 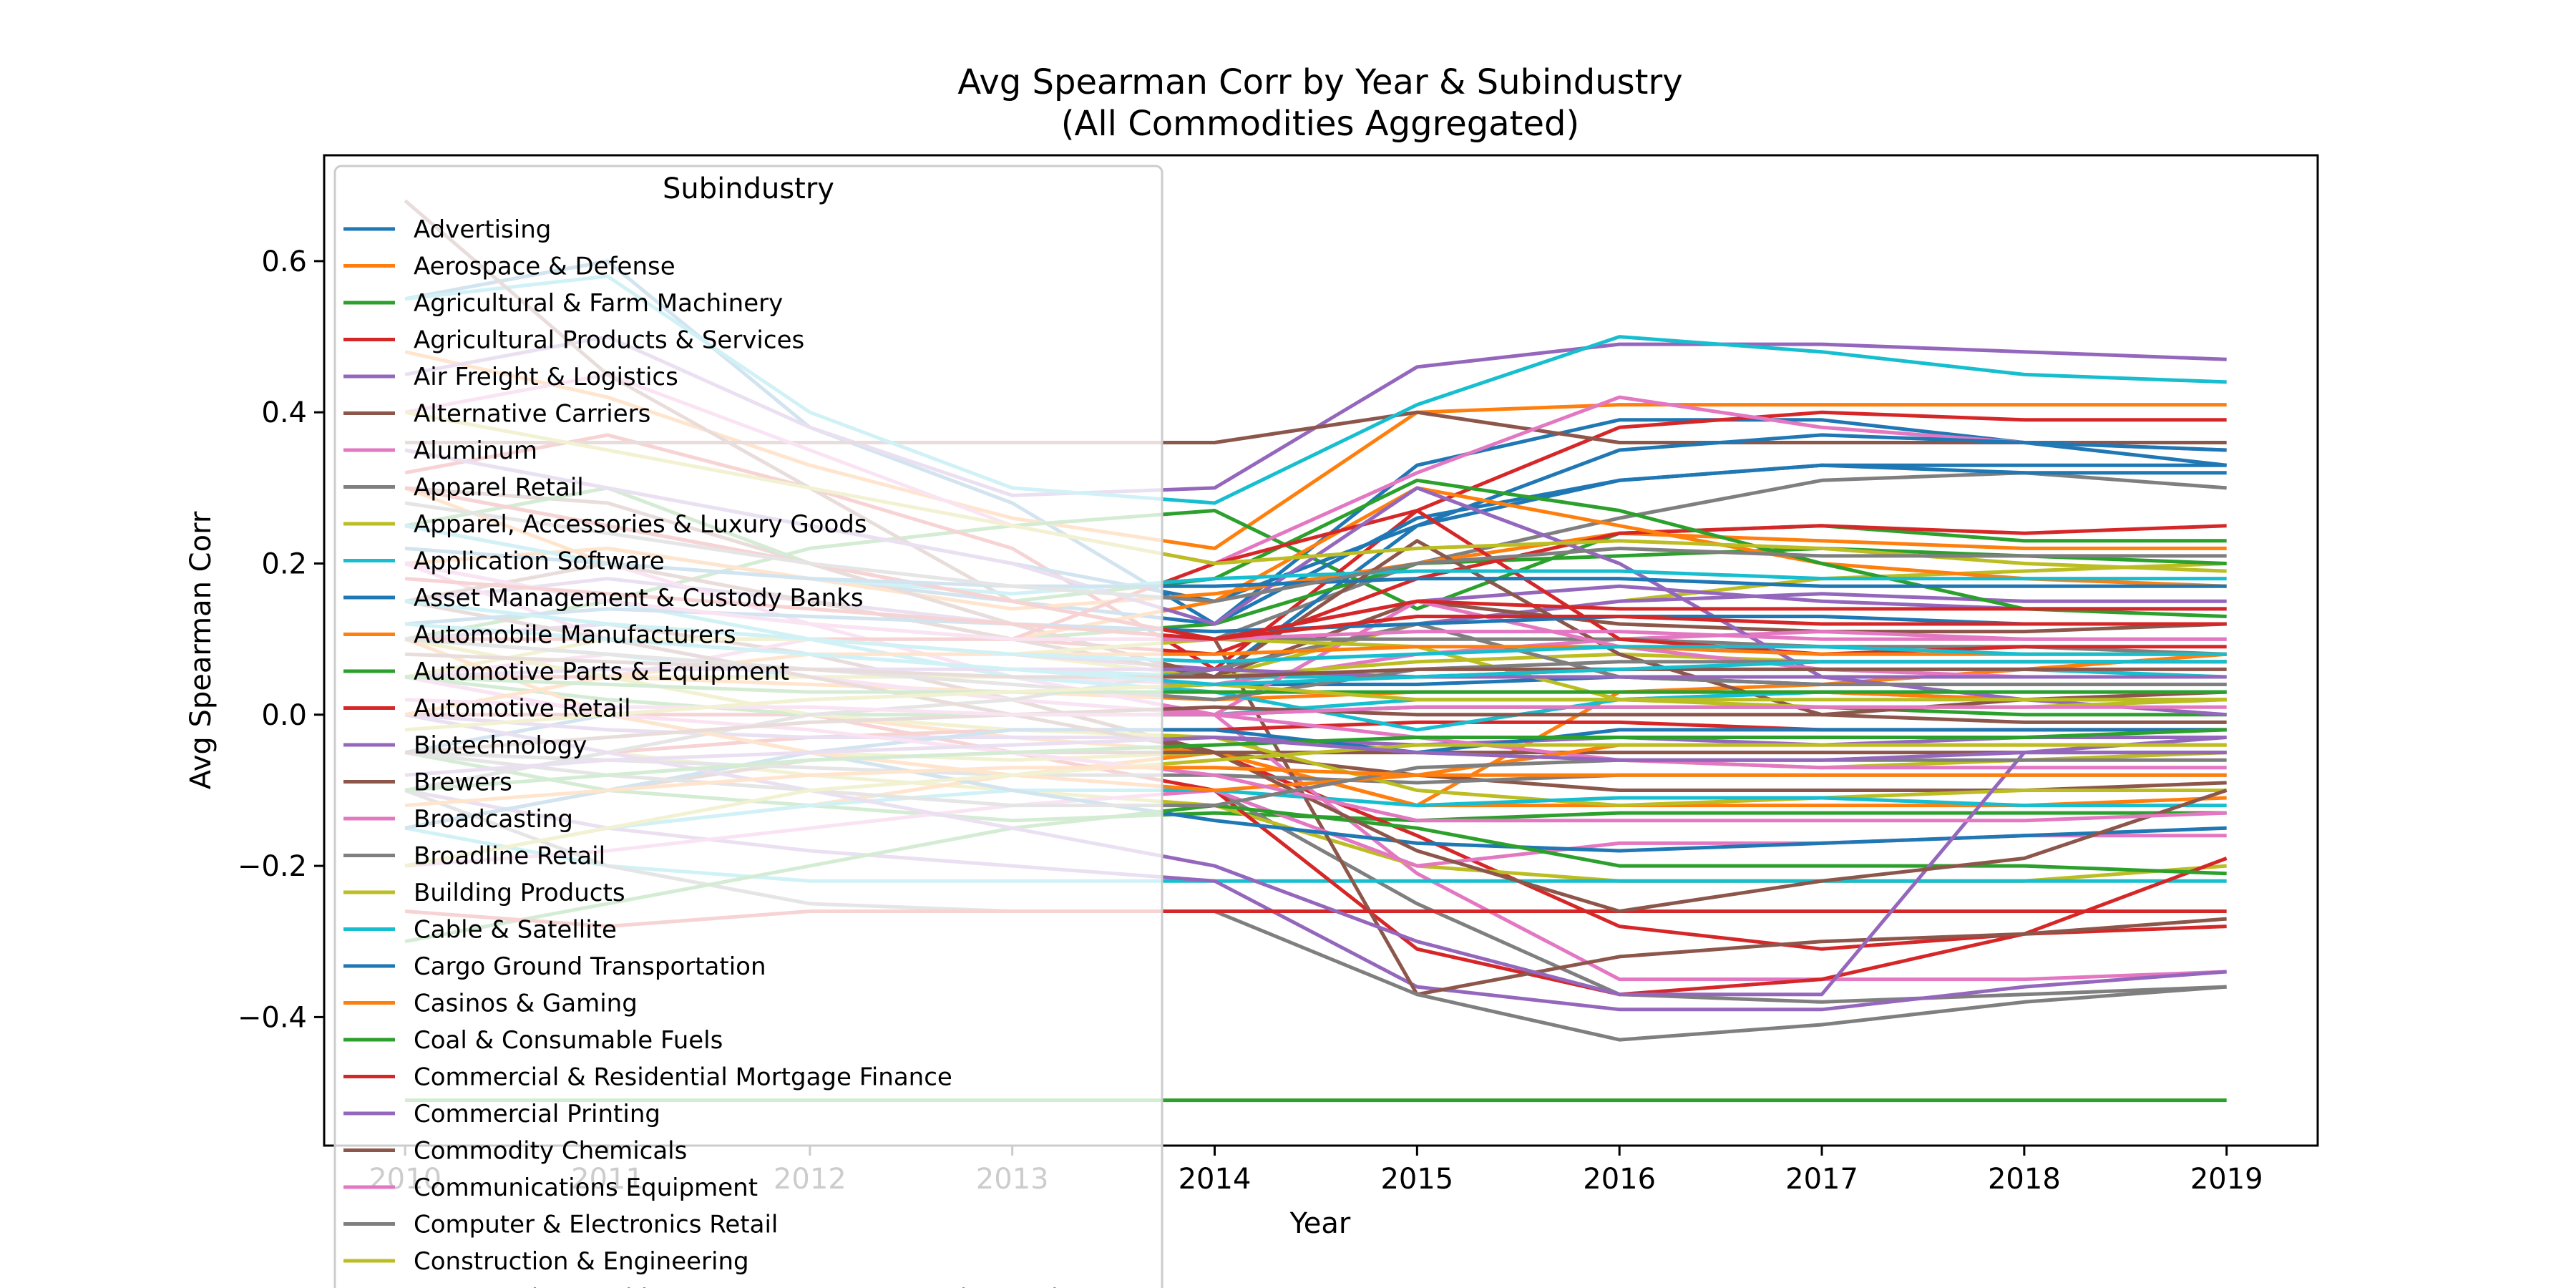 What do you see at coordinates (526, 1004) in the screenshot?
I see `legend-label: Casinos & Gaming` at bounding box center [526, 1004].